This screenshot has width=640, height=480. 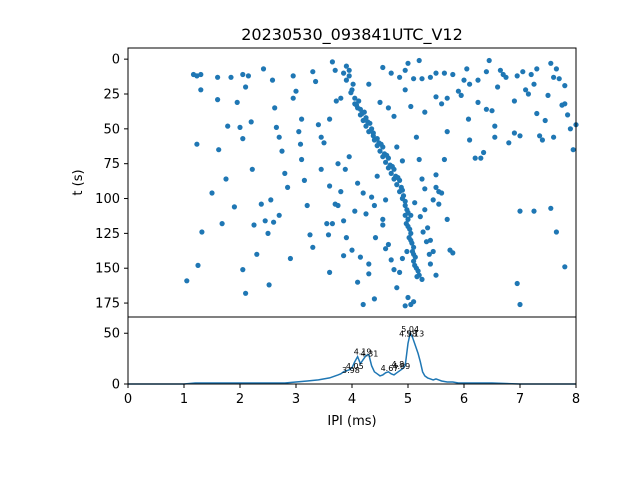 I want to click on peak-annotation: 4.05, so click(x=355, y=366).